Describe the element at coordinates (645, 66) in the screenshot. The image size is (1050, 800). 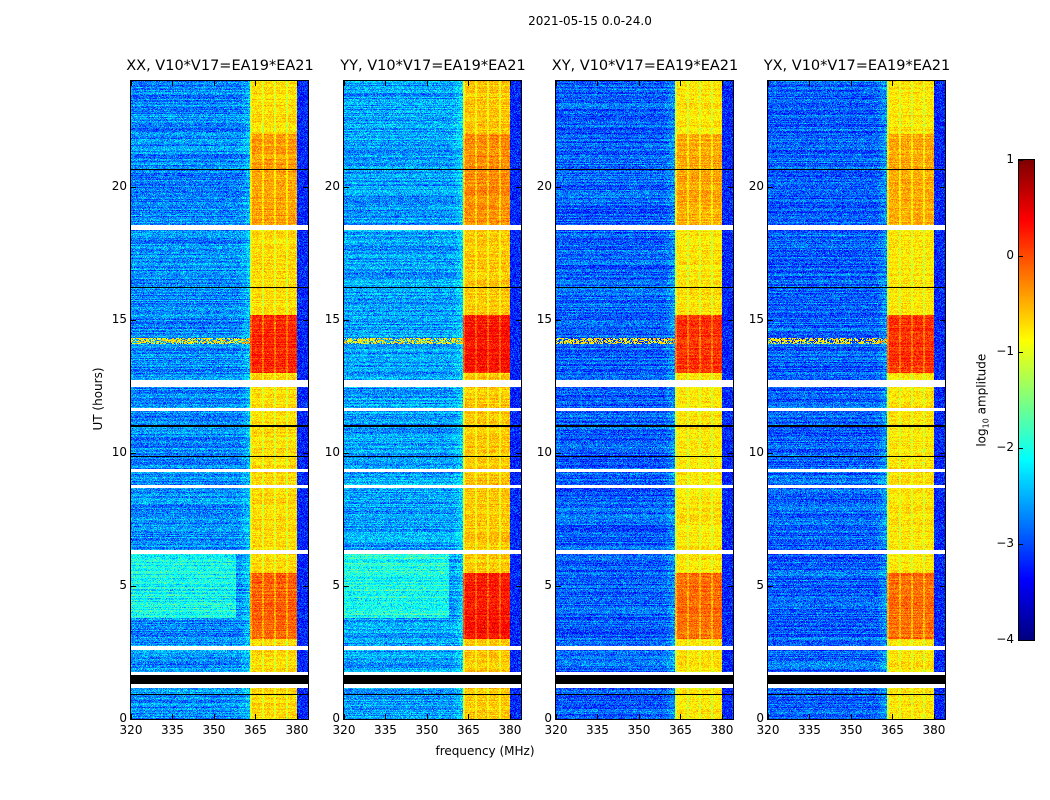
I see `panel-title: XY, V10*V17=EA19*EA21` at that location.